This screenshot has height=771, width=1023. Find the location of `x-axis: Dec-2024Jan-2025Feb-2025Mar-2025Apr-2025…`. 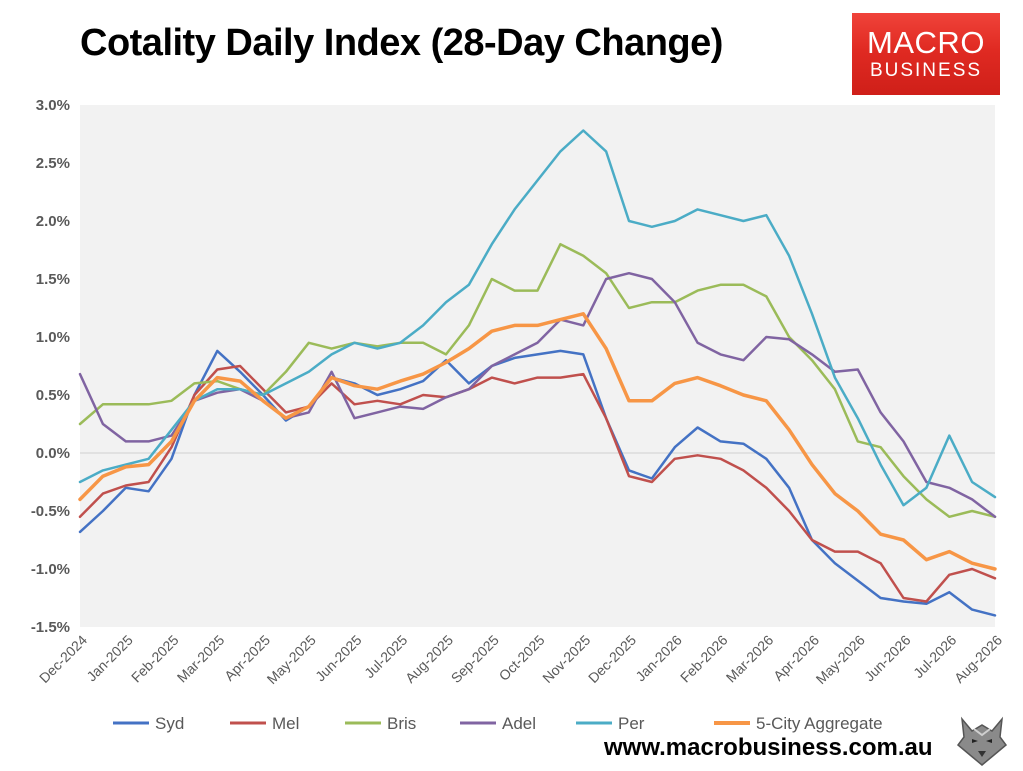

x-axis: Dec-2024Jan-2025Feb-2025Mar-2025Apr-2025… is located at coordinates (520, 659).